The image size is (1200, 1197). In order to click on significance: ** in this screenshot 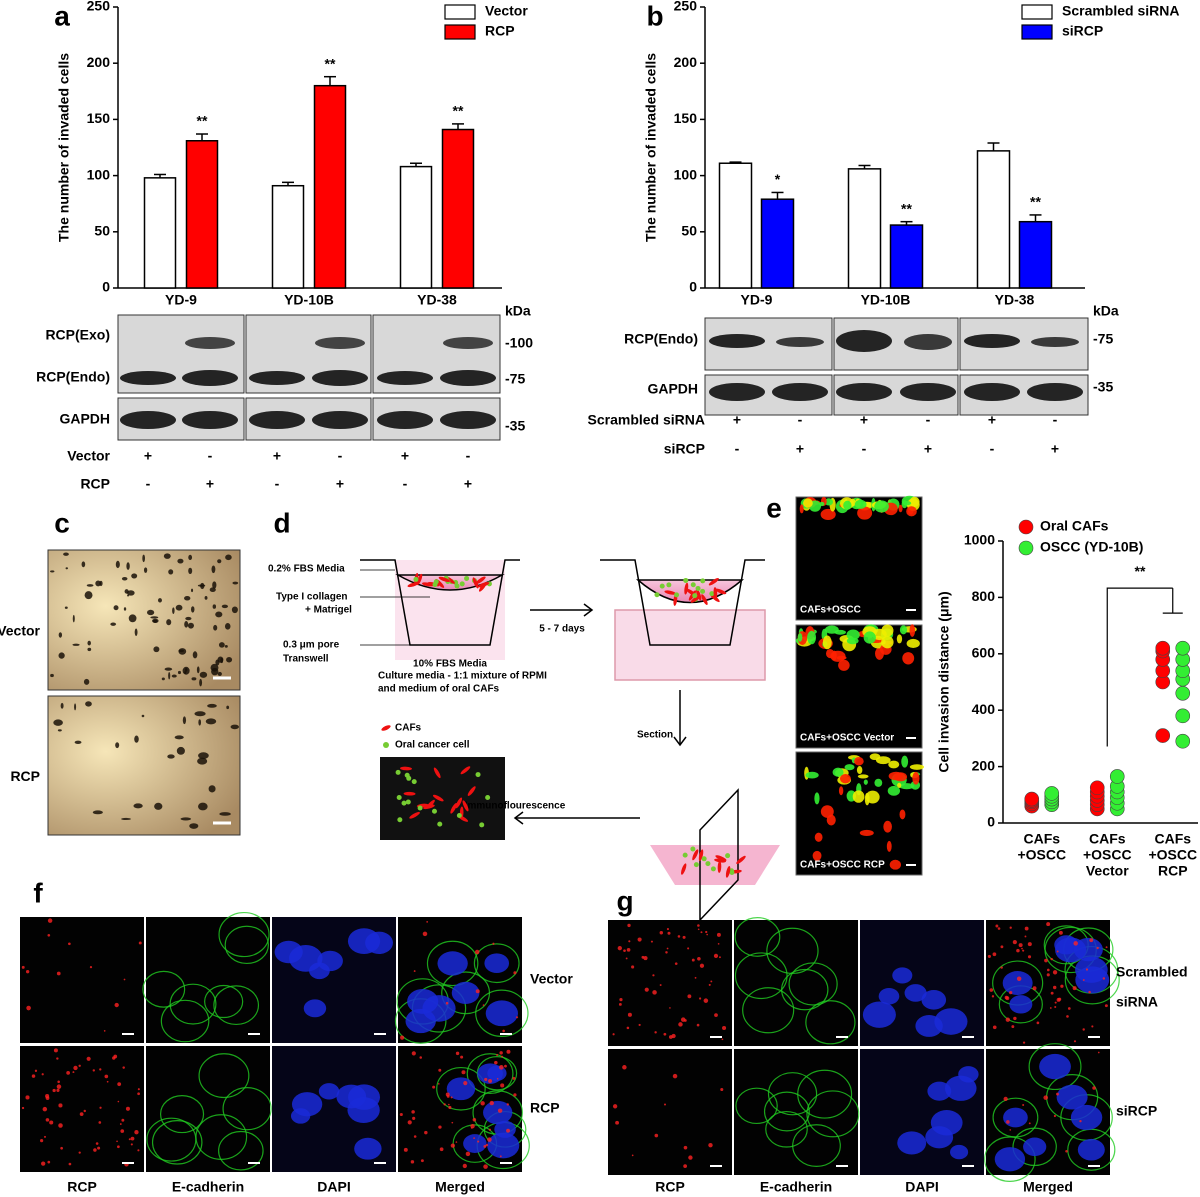, I will do `click(1035, 202)`.